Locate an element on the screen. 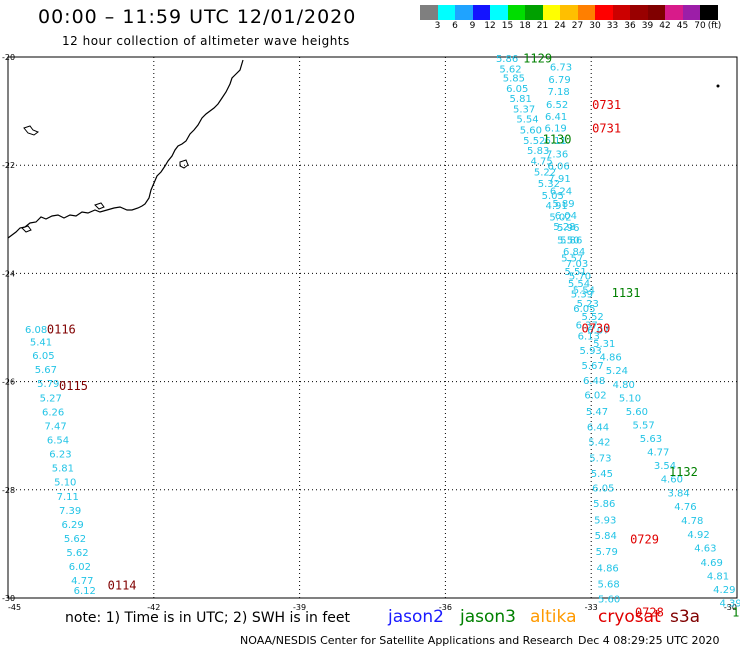 Image resolution: width=740 pixels, height=650 pixels. wave-height-value: 5.47 is located at coordinates (597, 412).